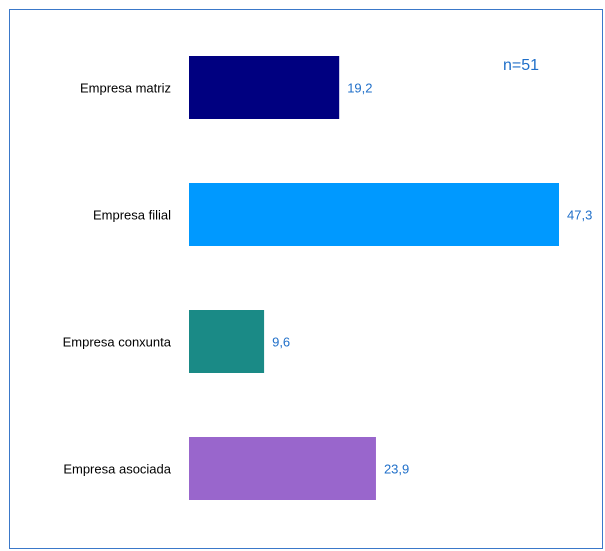 The image size is (605, 551). I want to click on value-label-empresa-asociada: 23,9, so click(396, 469).